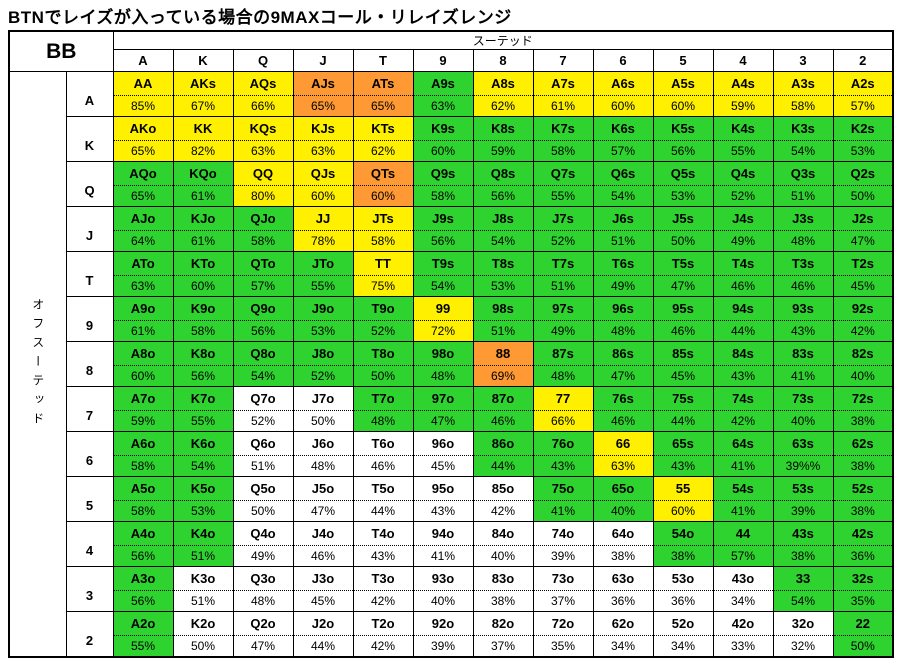 The height and width of the screenshot is (660, 906). I want to click on offsuit-group-cell: オフスーテッド, so click(37, 364).